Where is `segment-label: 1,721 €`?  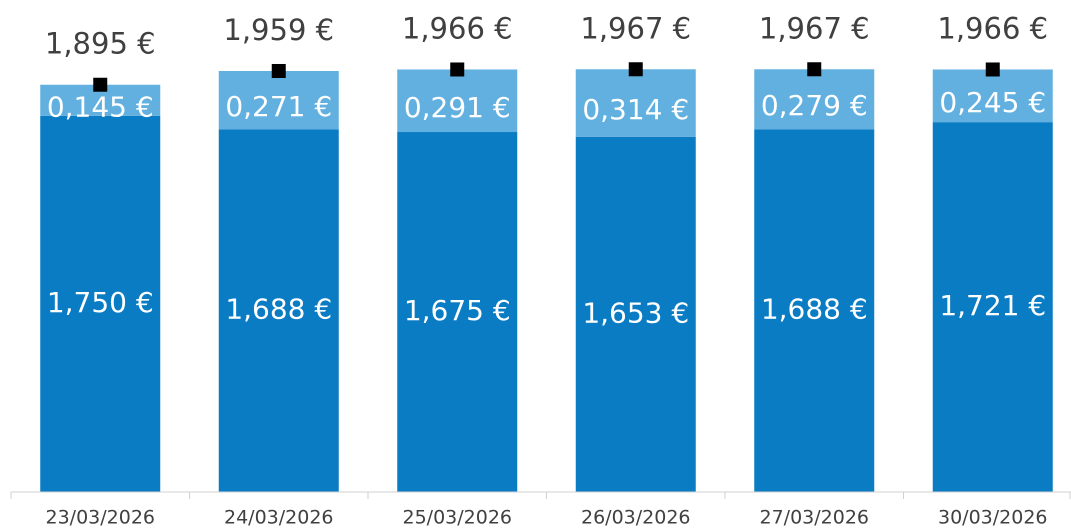
segment-label: 1,721 € is located at coordinates (992, 305).